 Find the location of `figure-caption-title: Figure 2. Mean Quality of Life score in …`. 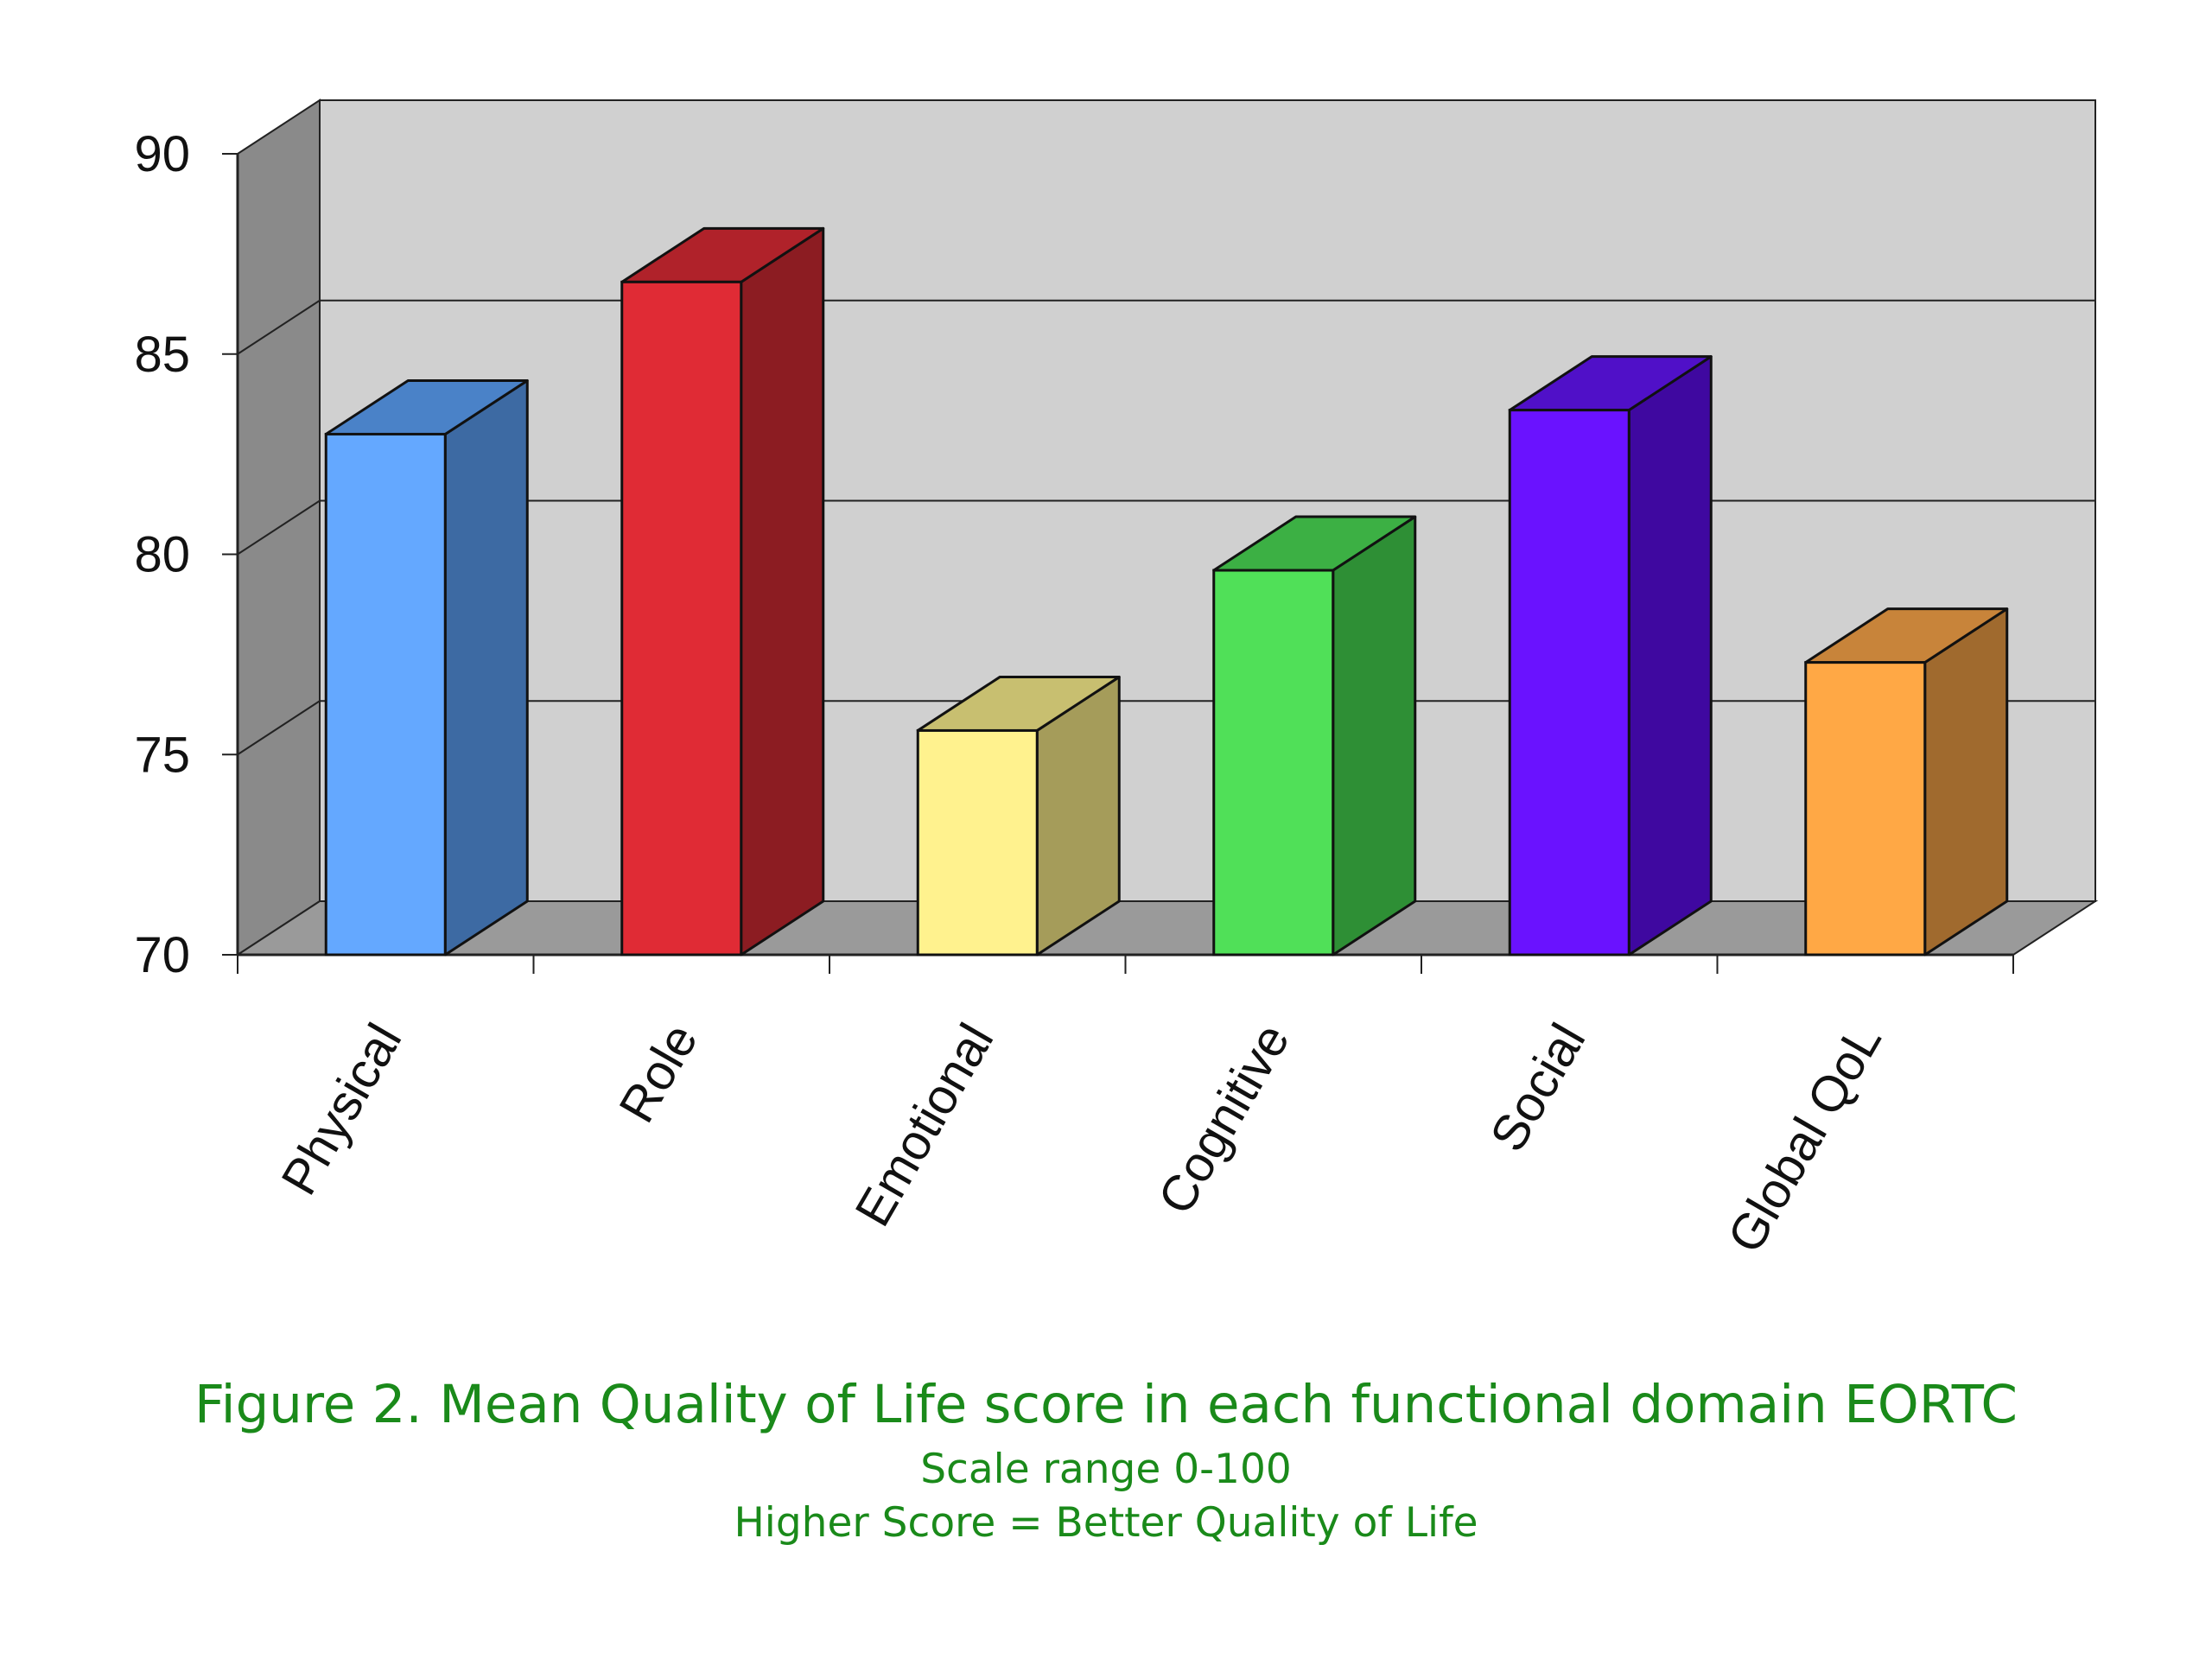

figure-caption-title: Figure 2. Mean Quality of Life score in … is located at coordinates (1106, 1404).